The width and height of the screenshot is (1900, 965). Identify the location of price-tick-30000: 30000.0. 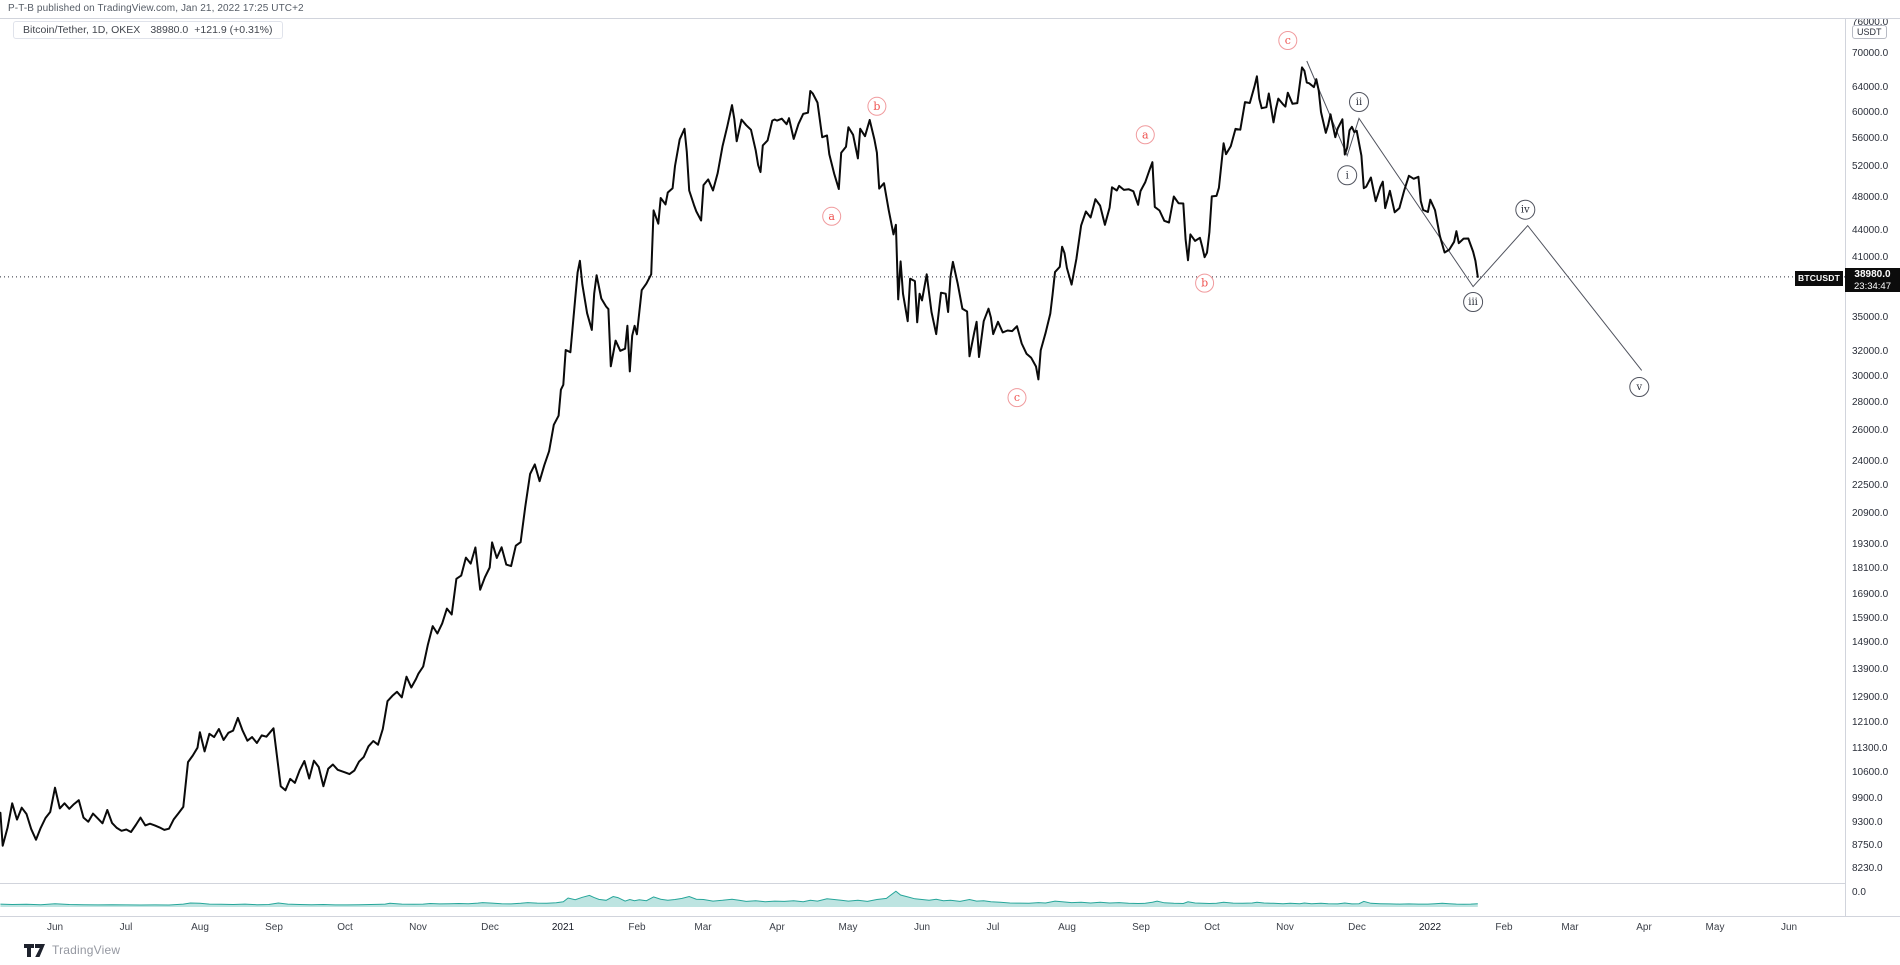
(1870, 376).